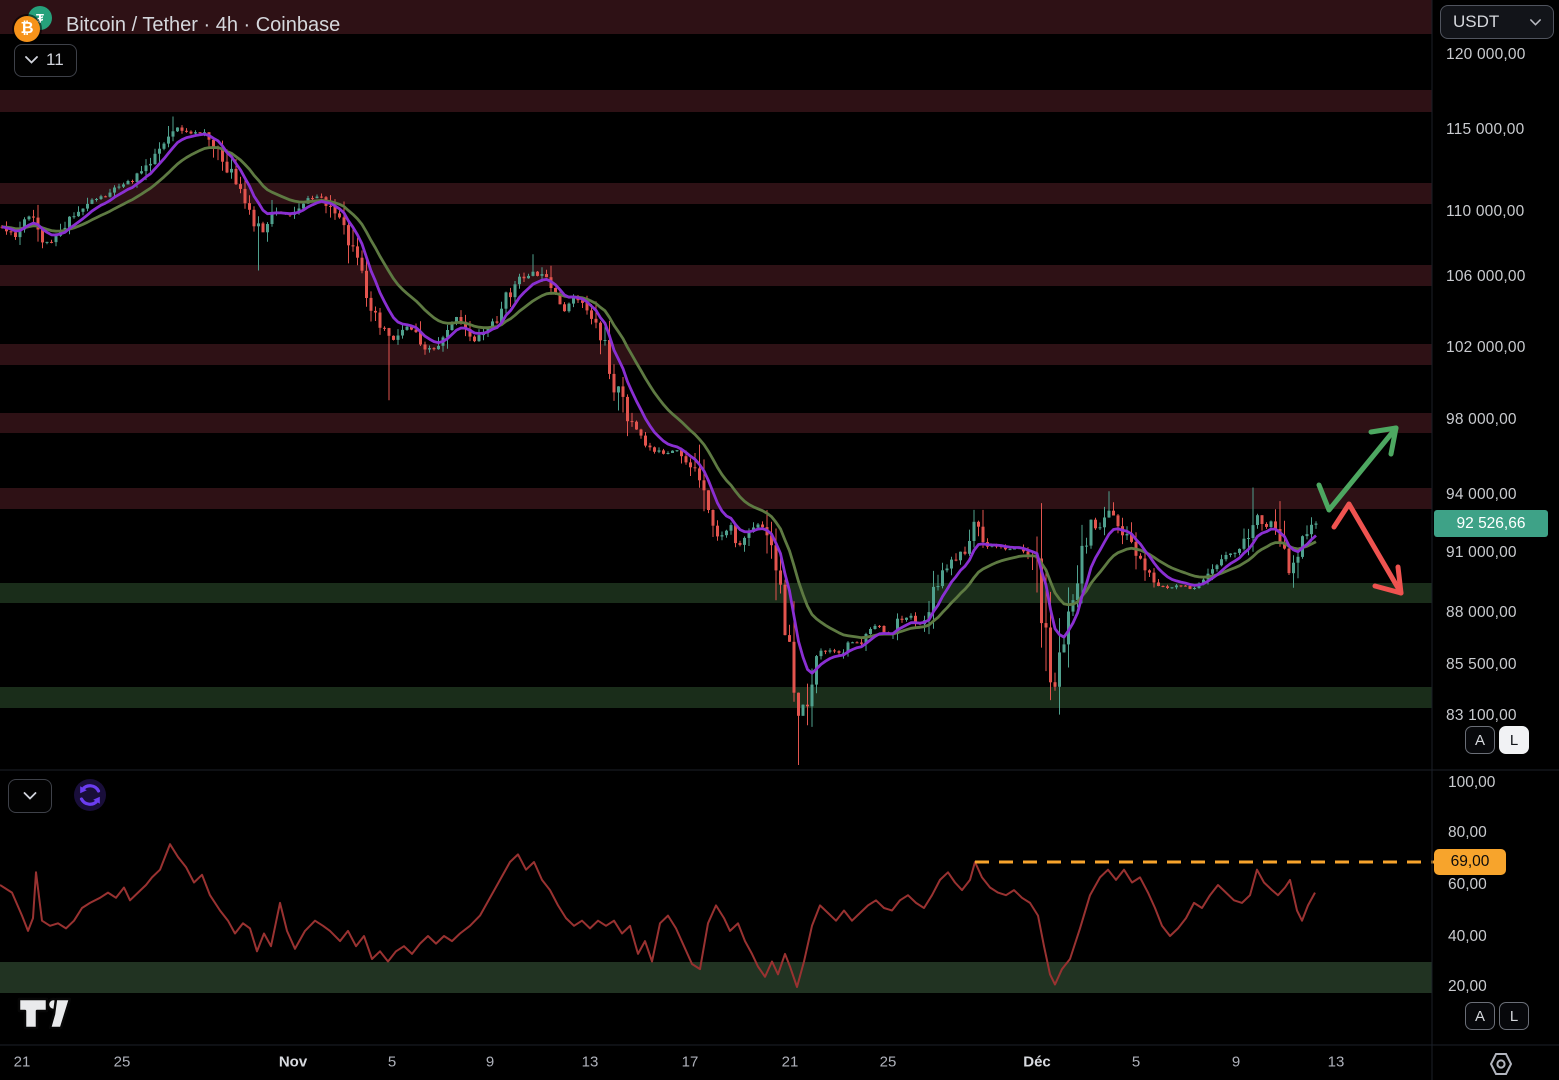 The width and height of the screenshot is (1559, 1080). What do you see at coordinates (27, 29) in the screenshot?
I see `bitcoin-coin-icon: ₿` at bounding box center [27, 29].